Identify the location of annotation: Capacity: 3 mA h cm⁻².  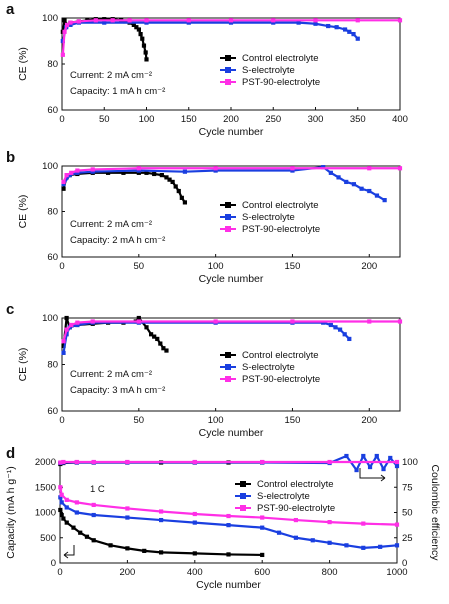
(117, 390).